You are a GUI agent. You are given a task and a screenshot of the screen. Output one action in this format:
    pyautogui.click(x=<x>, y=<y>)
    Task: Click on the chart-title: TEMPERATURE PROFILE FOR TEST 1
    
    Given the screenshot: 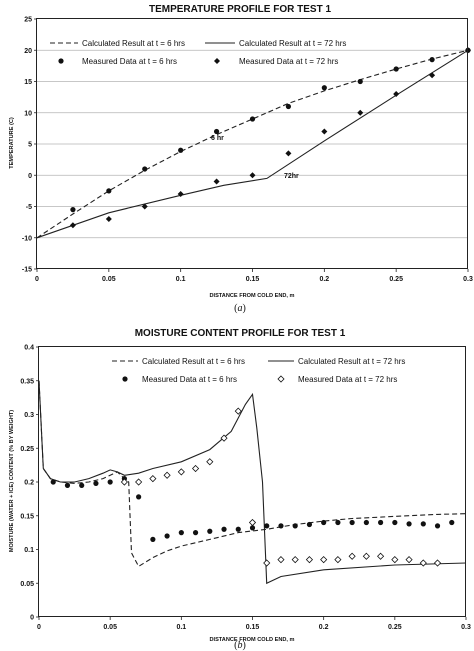 What is the action you would take?
    pyautogui.click(x=240, y=9)
    